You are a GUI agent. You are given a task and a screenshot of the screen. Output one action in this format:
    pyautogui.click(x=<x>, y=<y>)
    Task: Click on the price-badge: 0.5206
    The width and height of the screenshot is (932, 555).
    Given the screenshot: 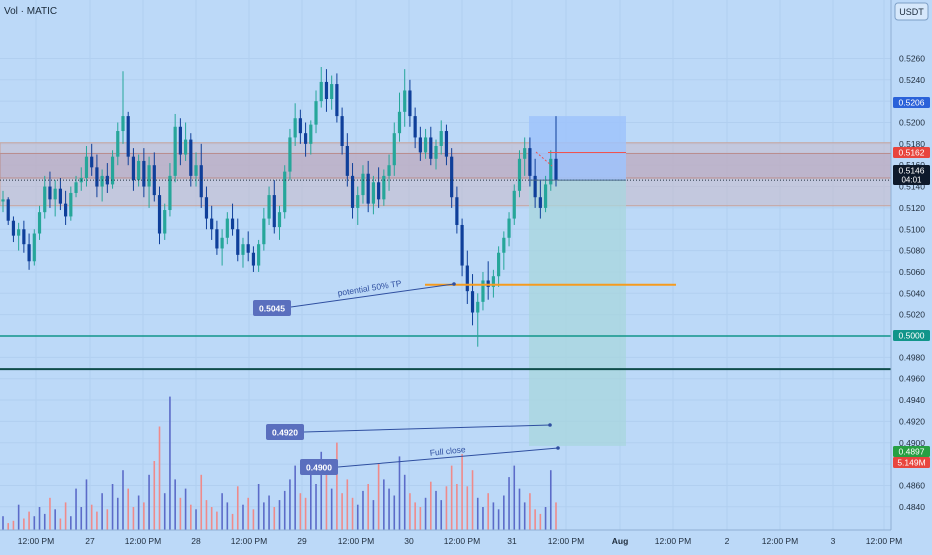 What is the action you would take?
    pyautogui.click(x=911, y=102)
    